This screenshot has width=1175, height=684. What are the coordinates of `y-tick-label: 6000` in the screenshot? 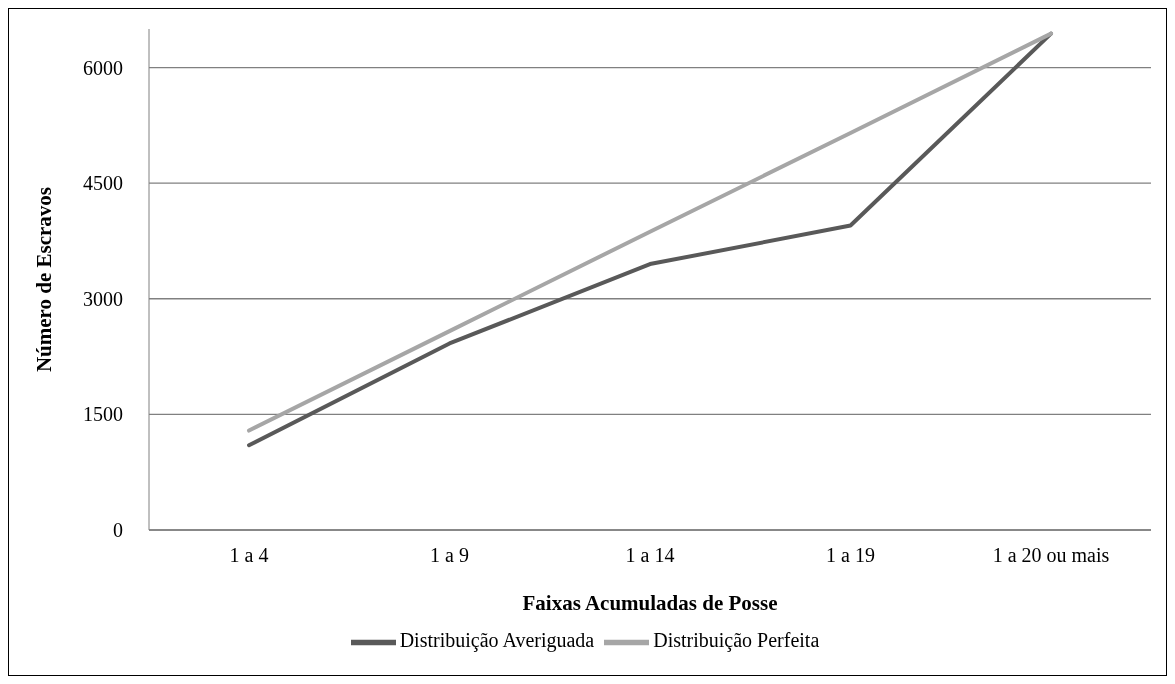 It's located at (103, 67).